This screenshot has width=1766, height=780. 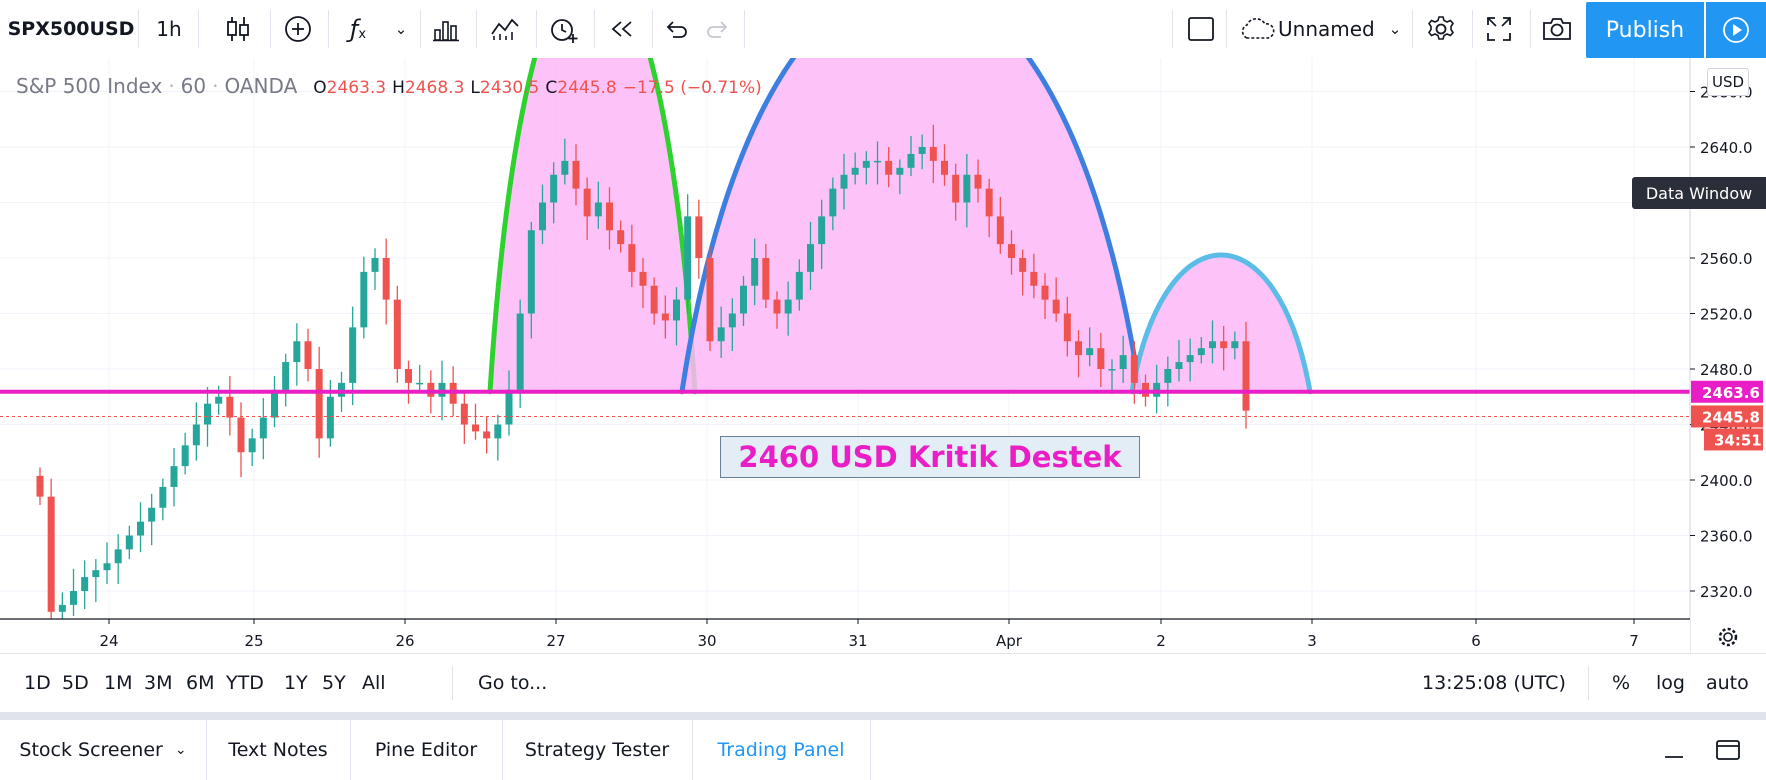 I want to click on tab-text-notes: Text Notes, so click(x=278, y=750).